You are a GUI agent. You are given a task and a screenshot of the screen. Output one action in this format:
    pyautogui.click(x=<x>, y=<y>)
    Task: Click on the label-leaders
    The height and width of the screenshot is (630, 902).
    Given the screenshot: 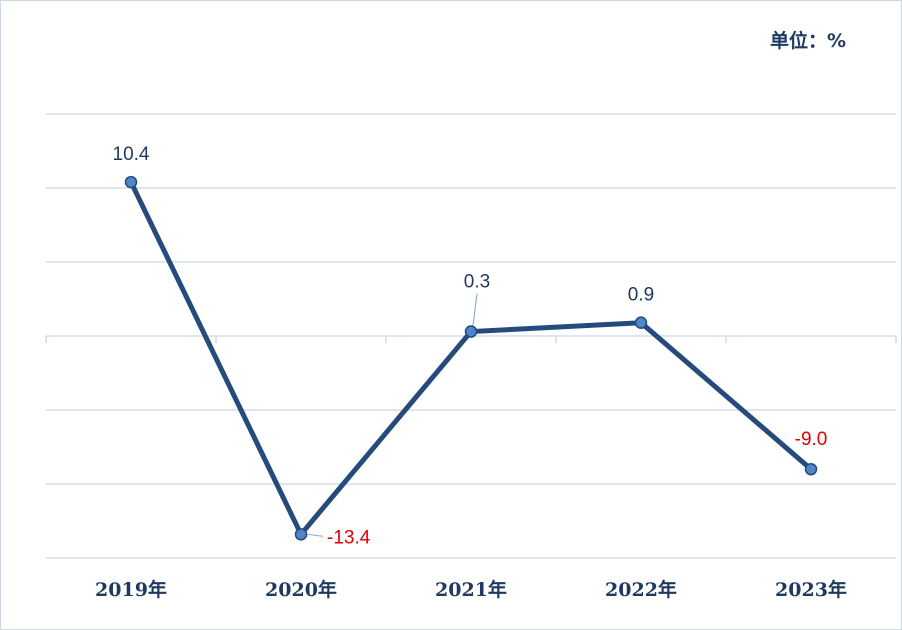 What is the action you would take?
    pyautogui.click(x=392, y=415)
    